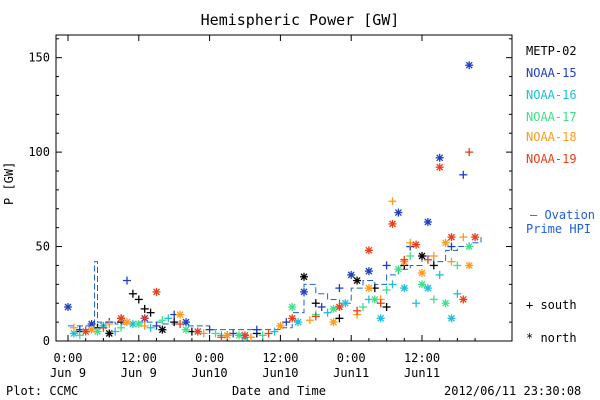 The height and width of the screenshot is (400, 600). I want to click on legend-south: + south, so click(551, 305).